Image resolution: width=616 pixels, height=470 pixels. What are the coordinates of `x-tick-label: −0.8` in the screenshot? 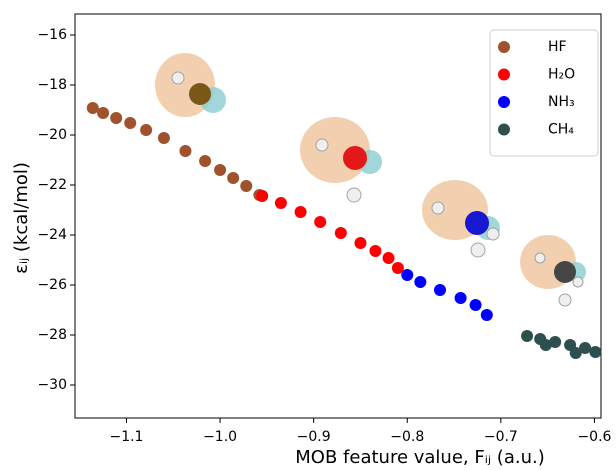 It's located at (407, 437).